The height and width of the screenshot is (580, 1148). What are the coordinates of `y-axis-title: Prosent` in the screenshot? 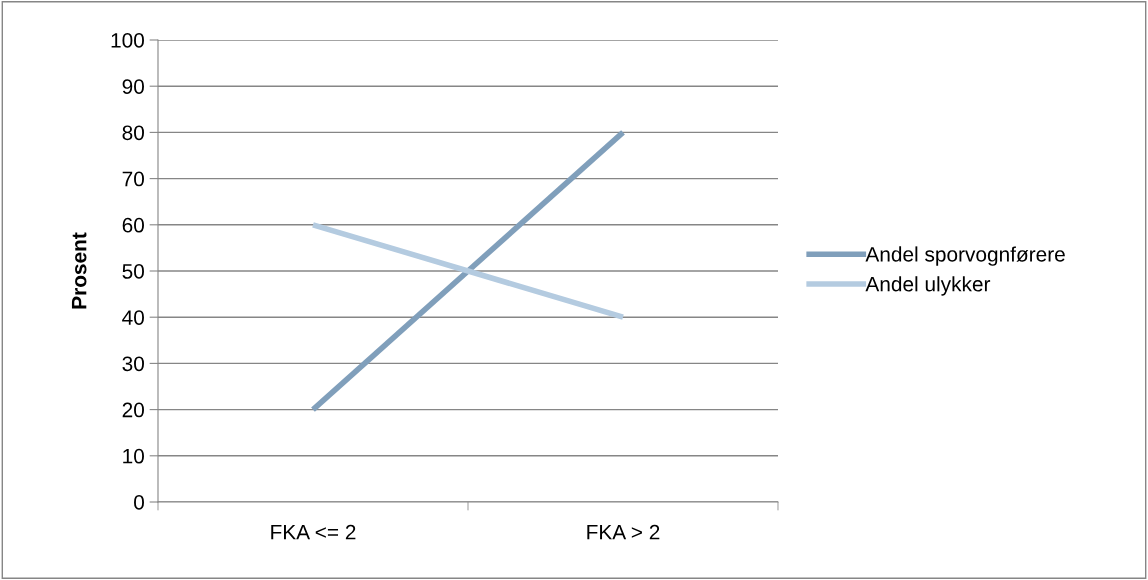 It's located at (79, 270).